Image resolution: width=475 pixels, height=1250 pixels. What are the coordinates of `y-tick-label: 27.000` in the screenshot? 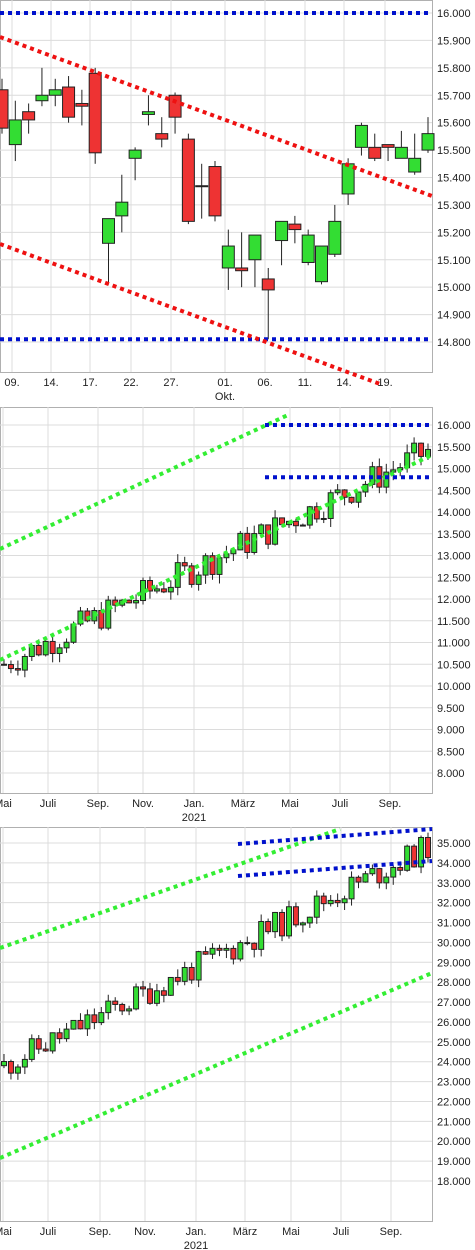 It's located at (454, 1003).